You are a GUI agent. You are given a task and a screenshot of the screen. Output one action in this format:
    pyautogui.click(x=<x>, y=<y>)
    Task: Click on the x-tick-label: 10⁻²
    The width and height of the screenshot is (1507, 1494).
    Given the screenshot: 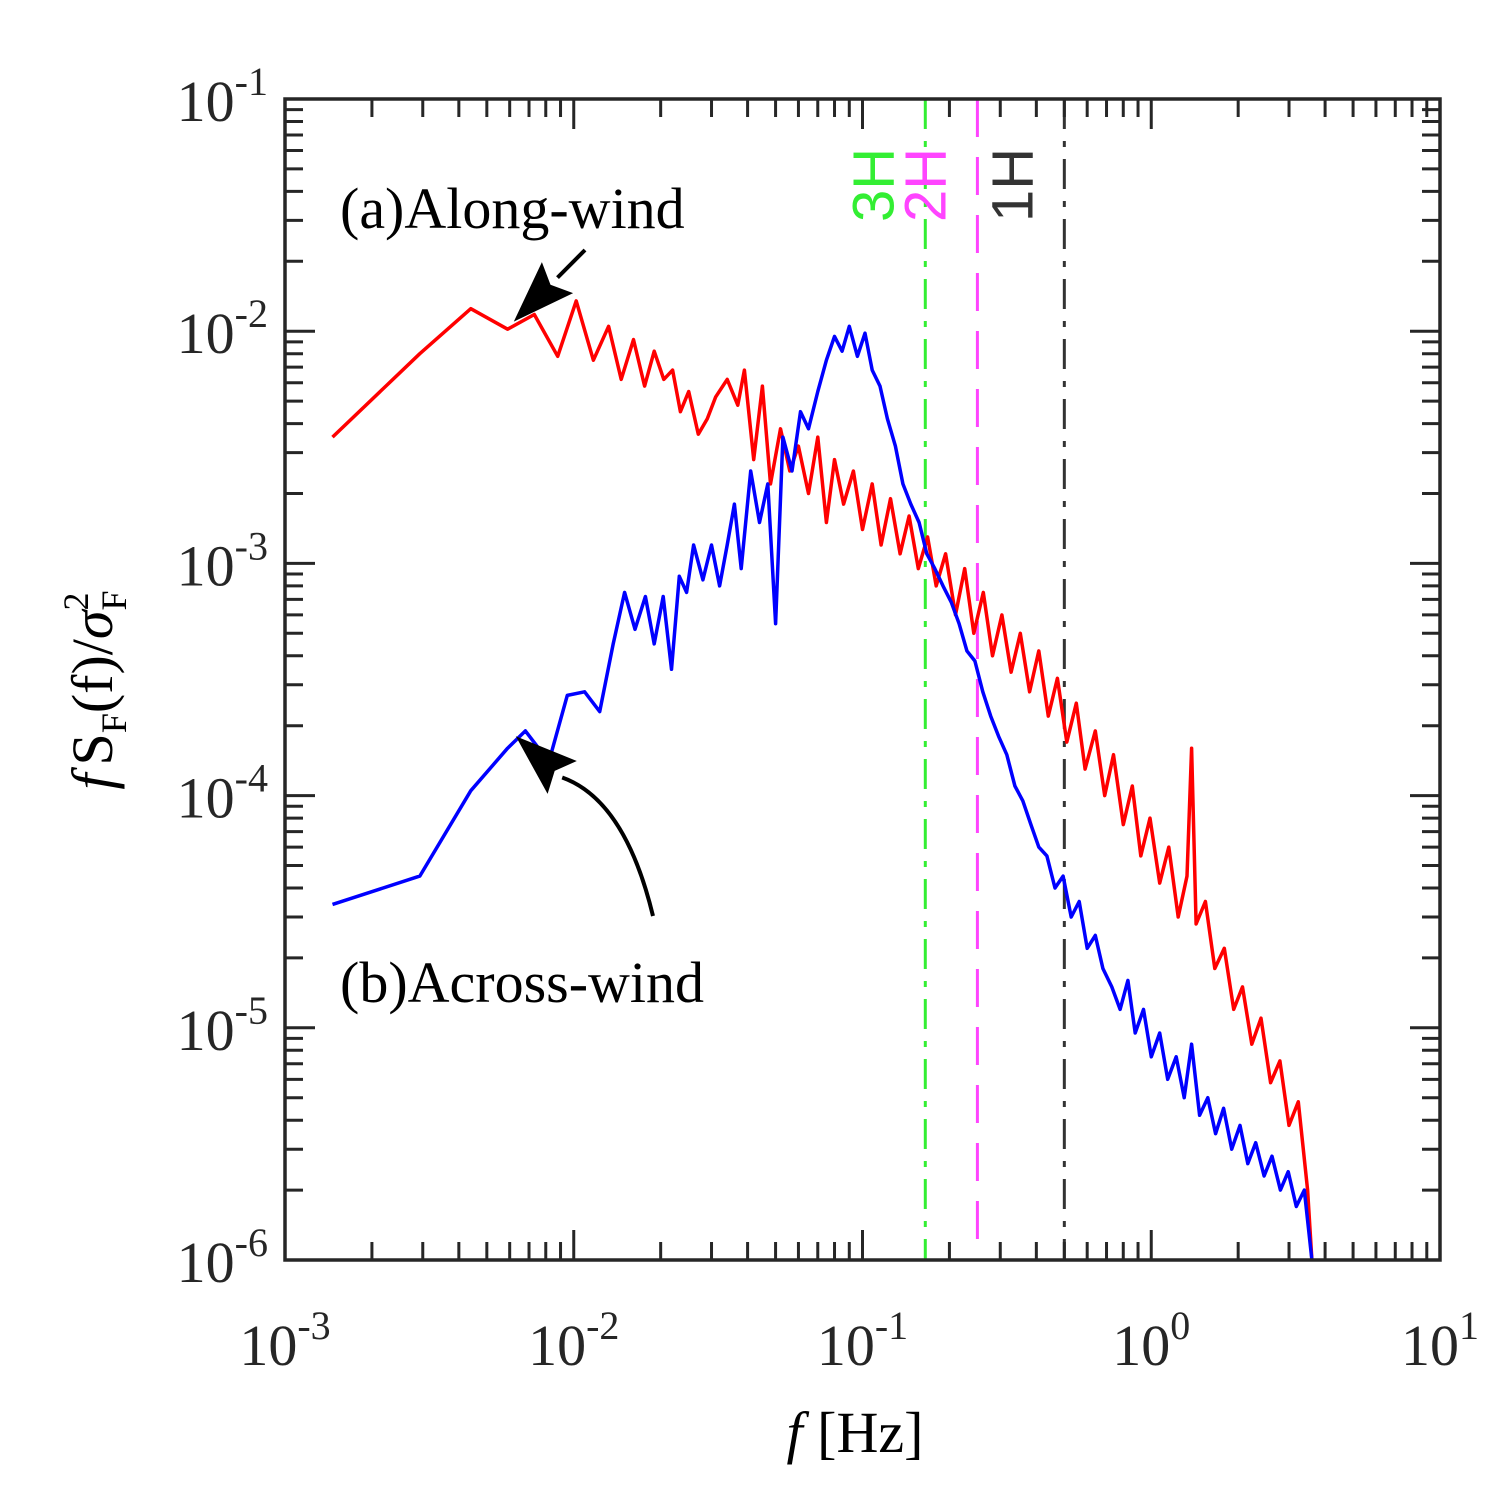 What is the action you would take?
    pyautogui.click(x=573, y=1340)
    